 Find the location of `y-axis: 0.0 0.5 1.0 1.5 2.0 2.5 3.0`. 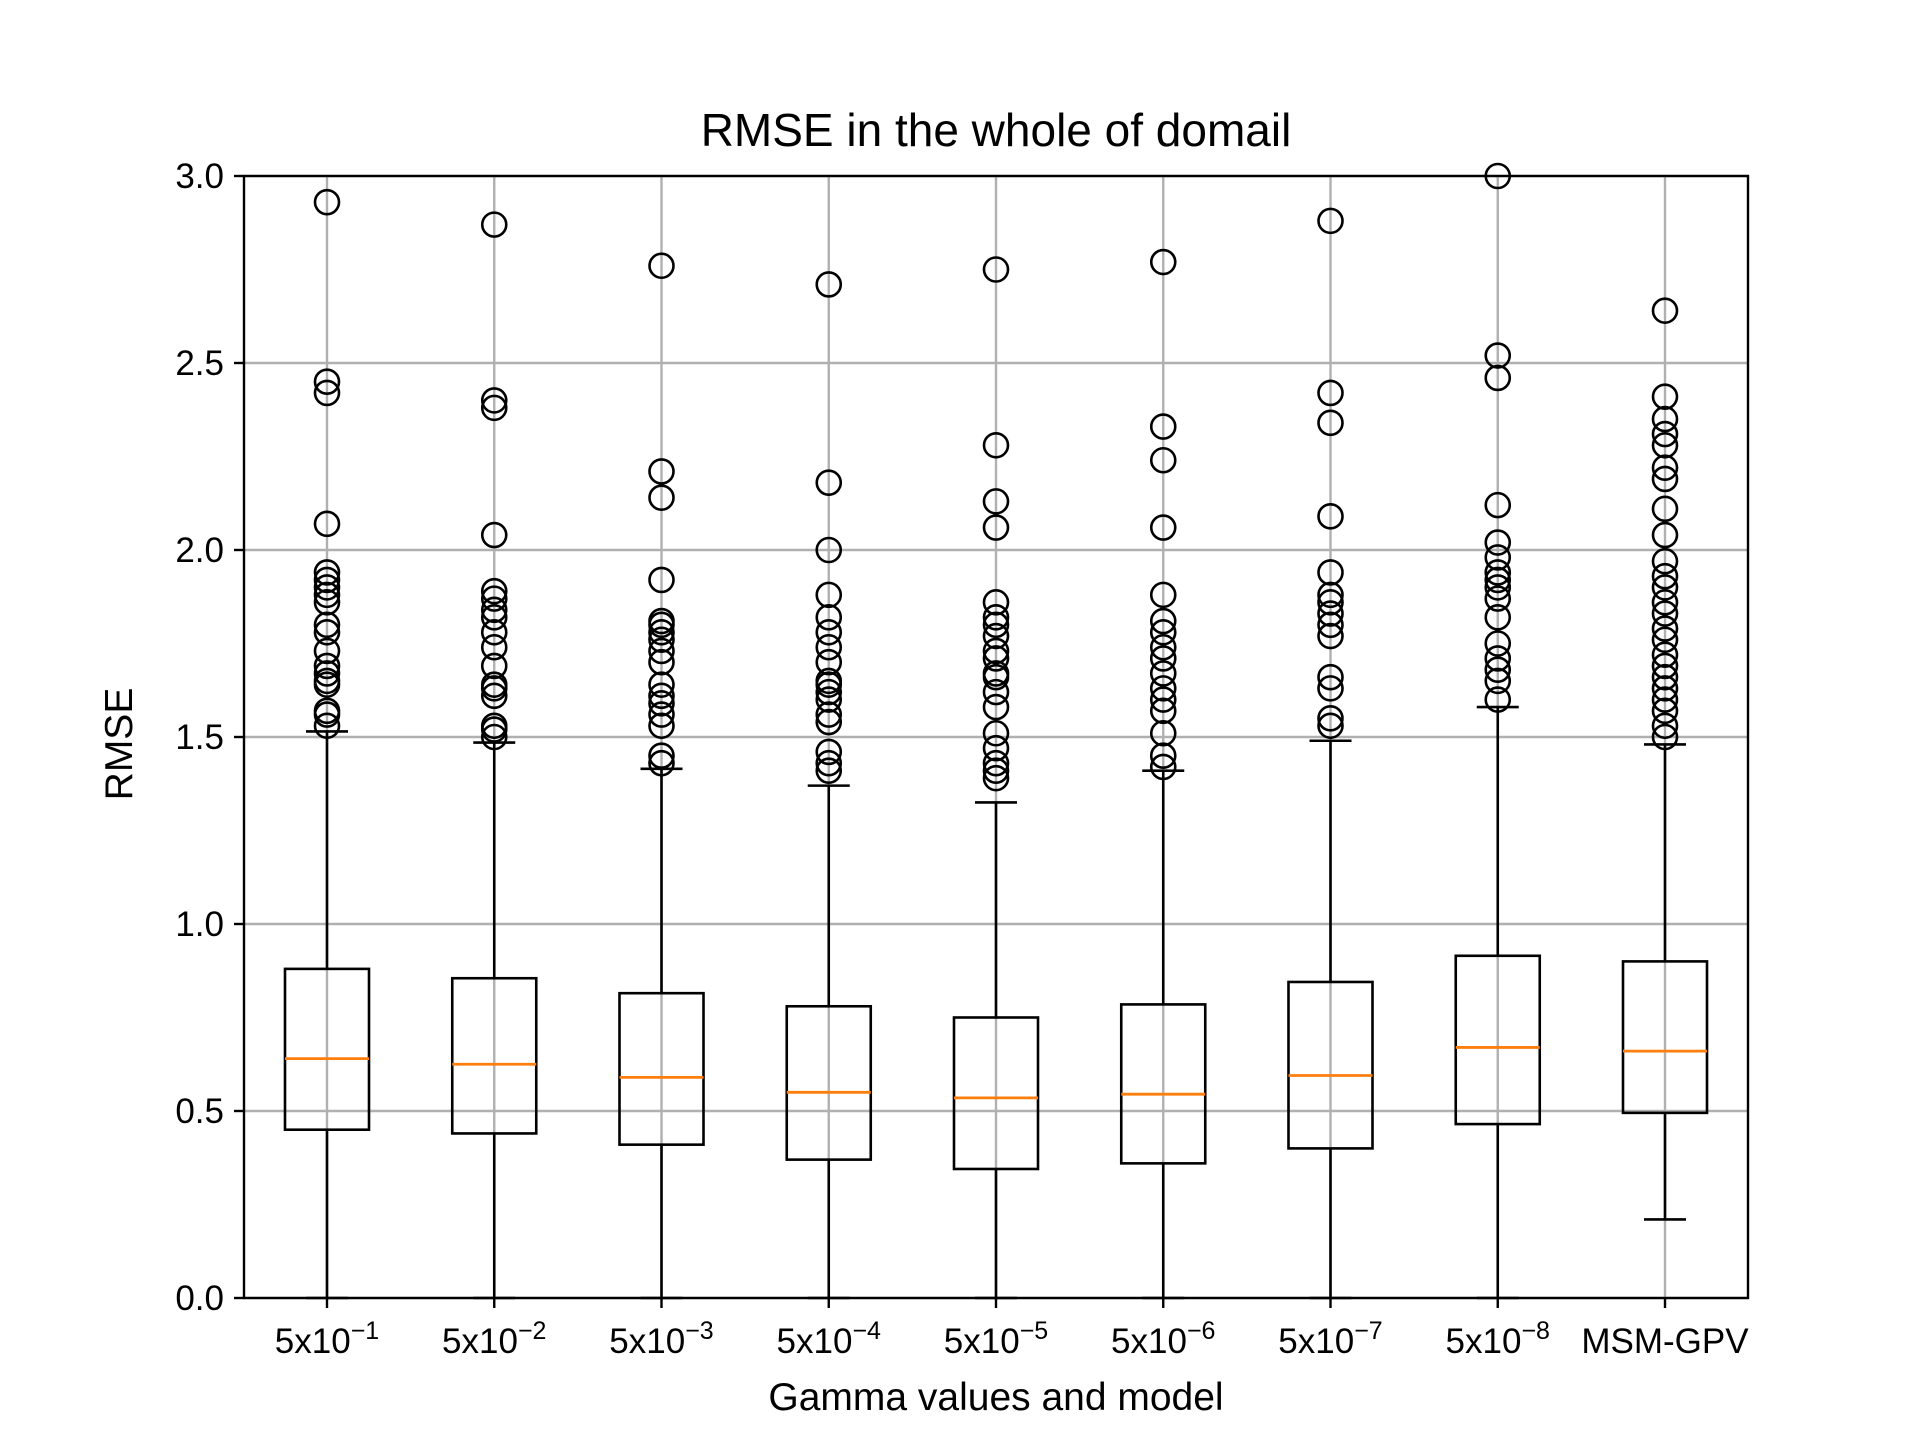

y-axis: 0.0 0.5 1.0 1.5 2.0 2.5 3.0 is located at coordinates (209, 737).